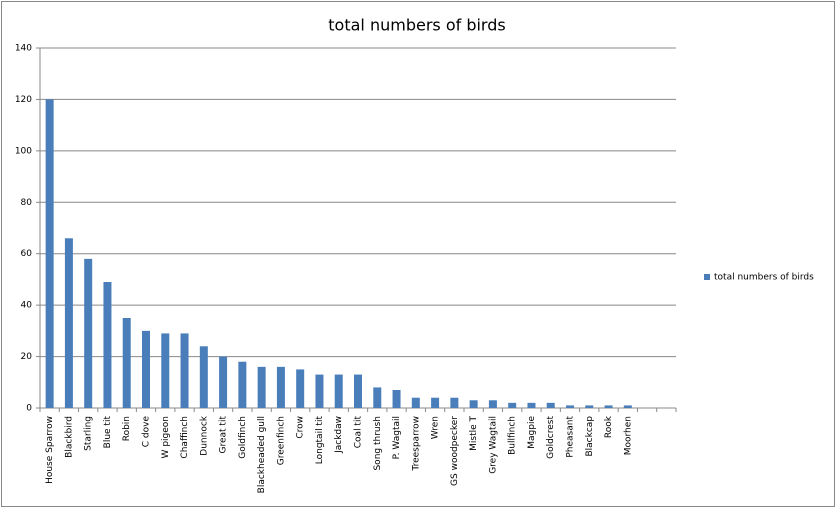 The width and height of the screenshot is (838, 510). I want to click on x-tick-label: Magpie, so click(532, 432).